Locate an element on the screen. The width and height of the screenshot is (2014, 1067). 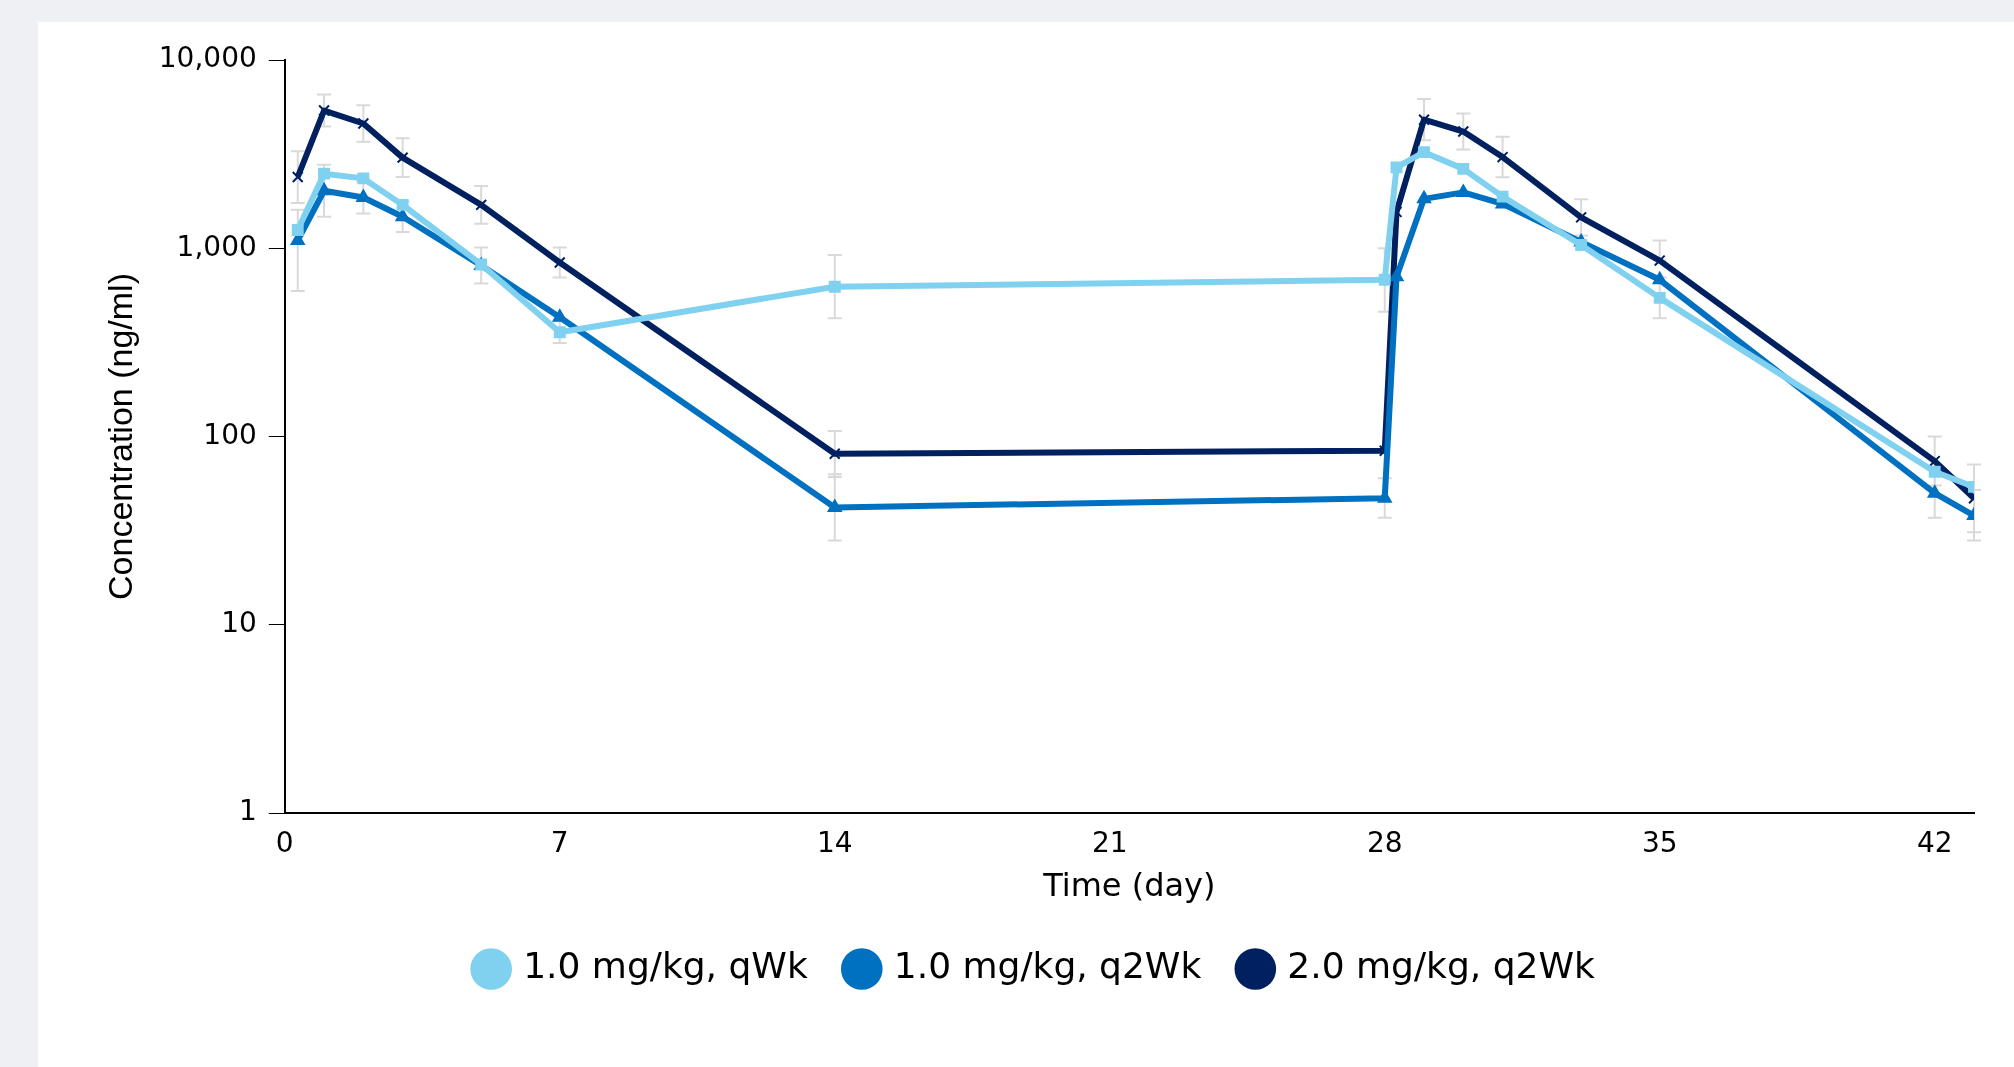
x-tick-label: 42 is located at coordinates (1934, 843).